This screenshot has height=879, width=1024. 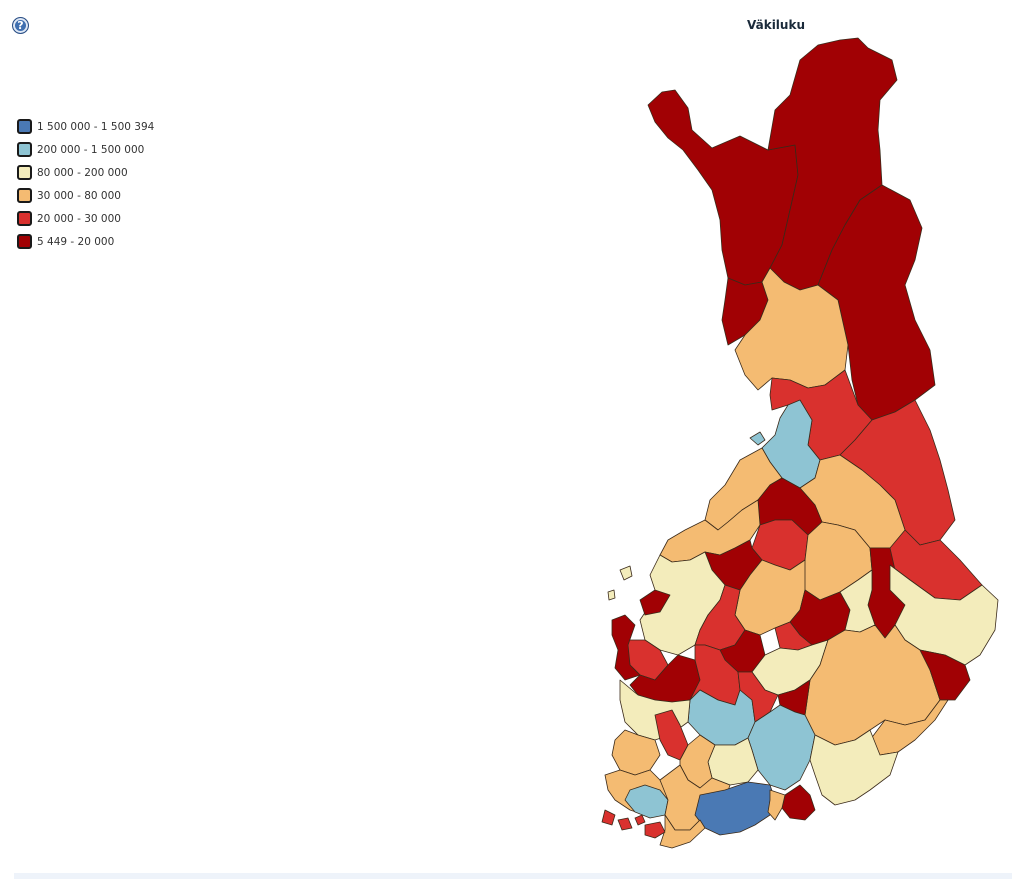 I want to click on legend-item: 30 000 - 80 000, so click(x=85, y=195).